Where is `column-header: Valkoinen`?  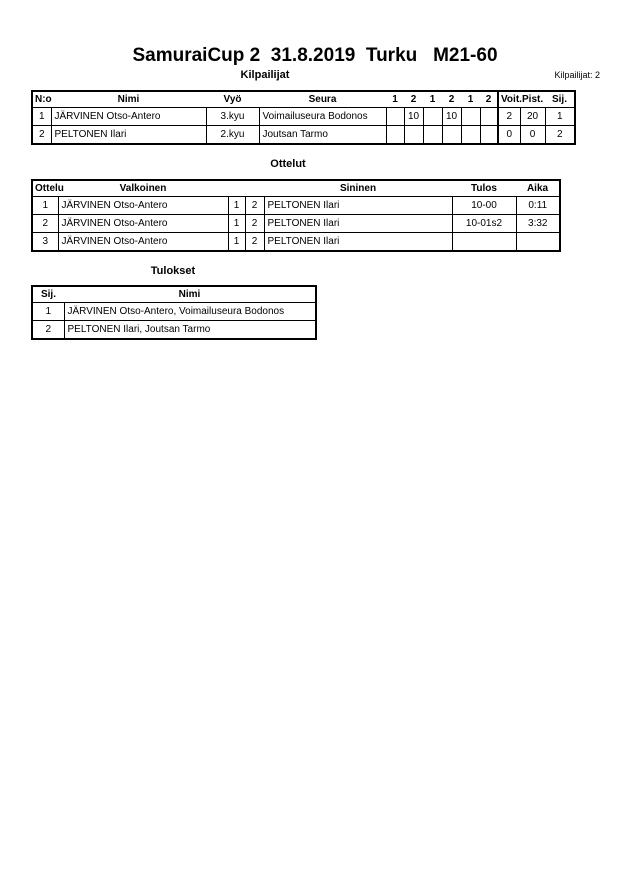
column-header: Valkoinen is located at coordinates (143, 188).